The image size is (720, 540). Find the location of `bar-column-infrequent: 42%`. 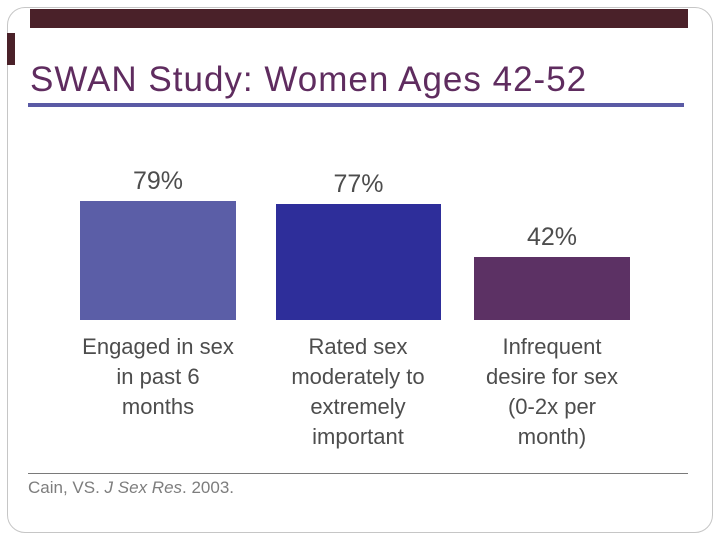

bar-column-infrequent: 42% is located at coordinates (552, 271).